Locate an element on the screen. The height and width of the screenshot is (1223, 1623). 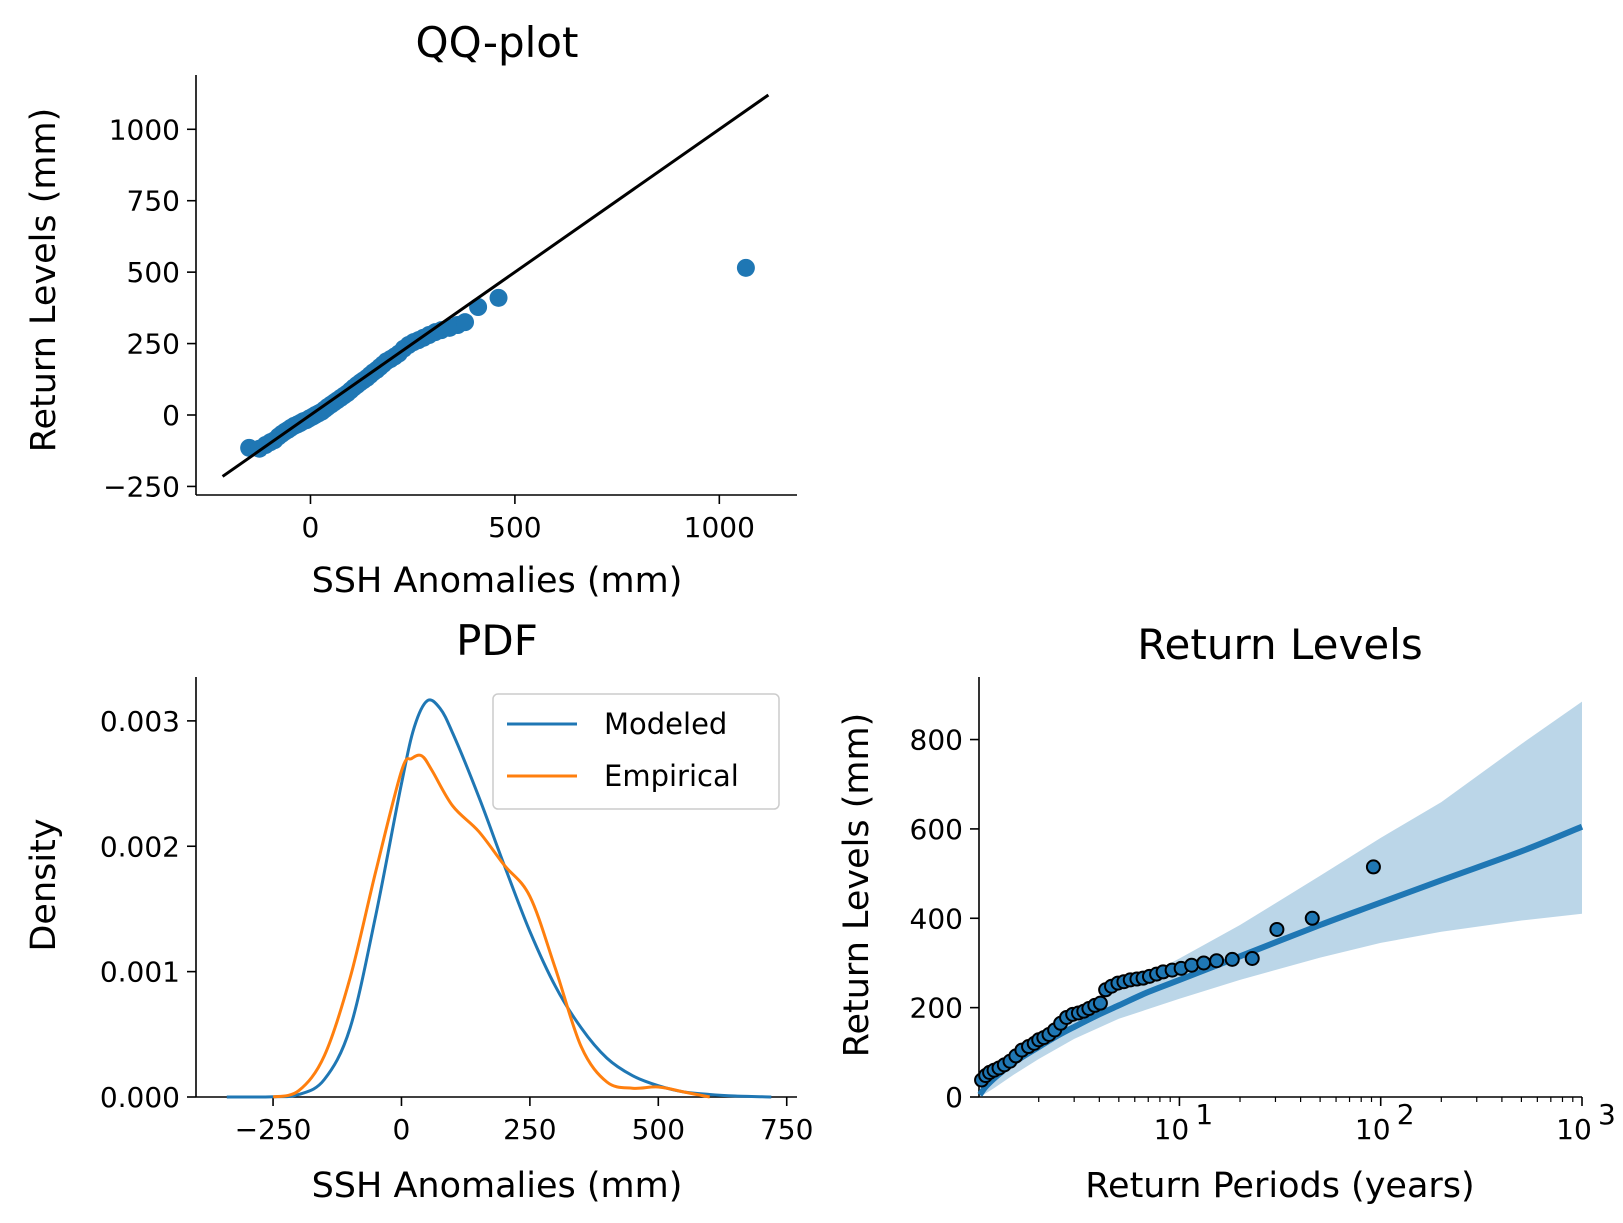
pdf-series-empirical-line is located at coordinates (491, 926).